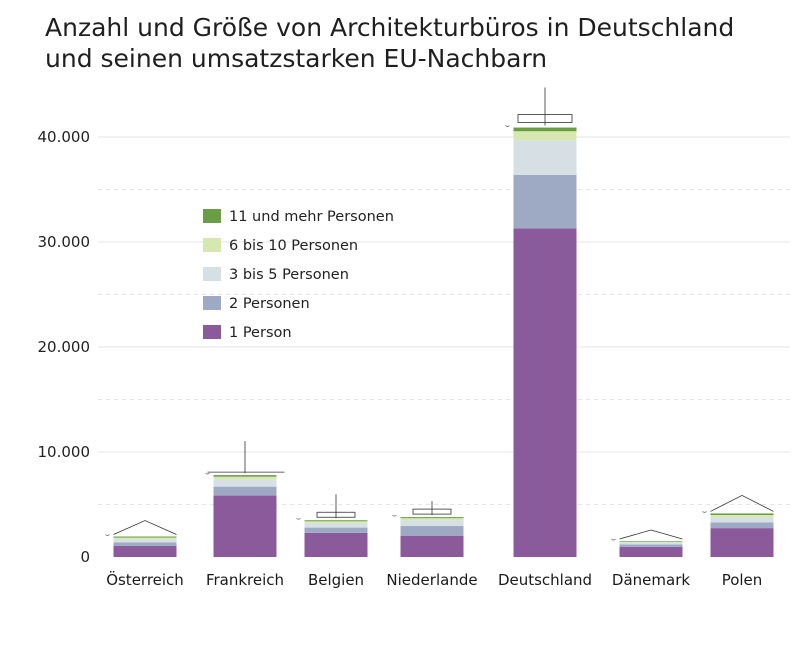  Describe the element at coordinates (85, 557) in the screenshot. I see `y-tick-label: 0` at that location.